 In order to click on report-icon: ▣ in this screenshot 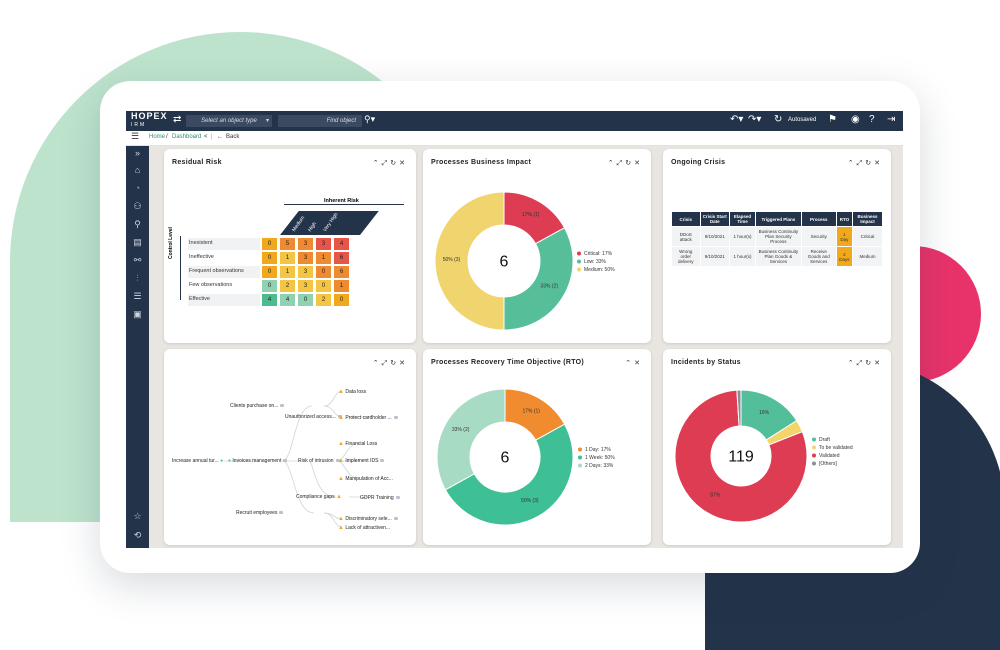, I will do `click(137, 314)`.